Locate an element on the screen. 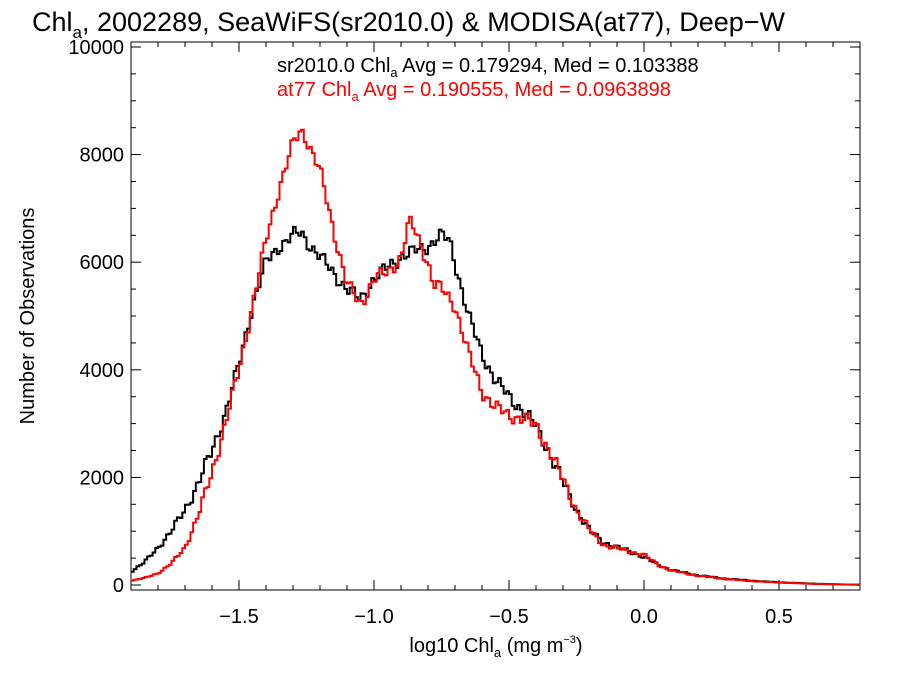 This screenshot has width=900, height=675. legend-at77-post: Avg = 0.190555, Med = 0.0963898 is located at coordinates (515, 90).